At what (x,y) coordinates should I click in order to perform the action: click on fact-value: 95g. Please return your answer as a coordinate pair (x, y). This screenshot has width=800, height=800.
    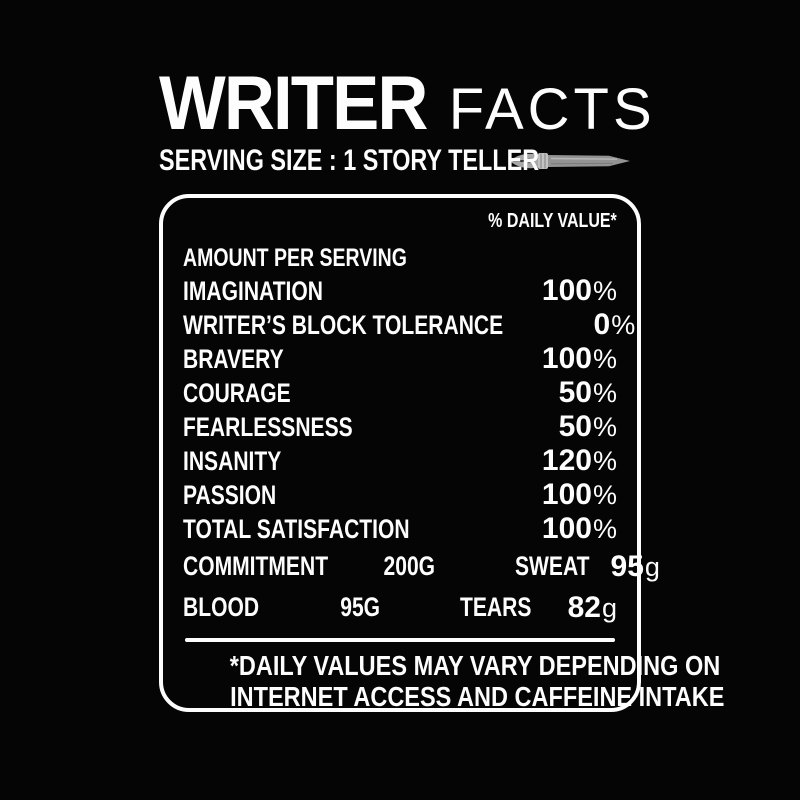
    Looking at the image, I should click on (635, 567).